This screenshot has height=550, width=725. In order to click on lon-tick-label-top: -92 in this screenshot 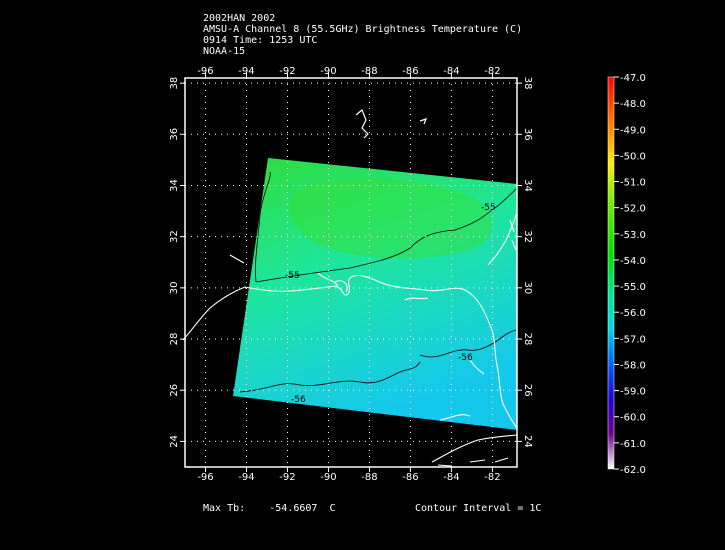, I will do `click(287, 71)`.